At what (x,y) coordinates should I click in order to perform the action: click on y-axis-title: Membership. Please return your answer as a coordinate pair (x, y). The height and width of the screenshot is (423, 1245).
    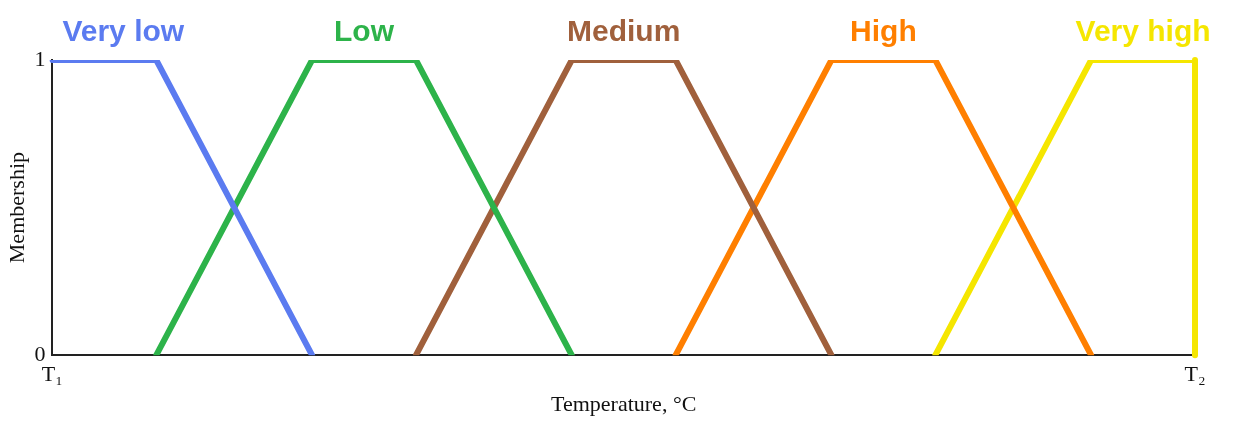
    Looking at the image, I should click on (16, 208).